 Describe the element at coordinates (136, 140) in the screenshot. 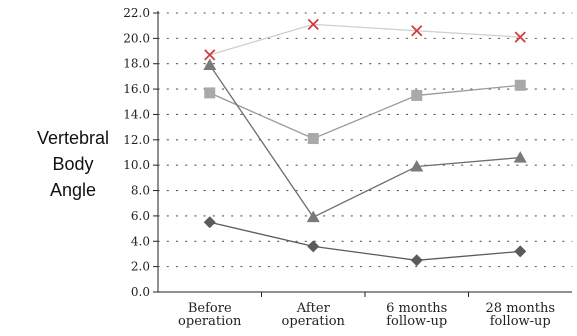

I see `y-tick-label: 12.0` at that location.